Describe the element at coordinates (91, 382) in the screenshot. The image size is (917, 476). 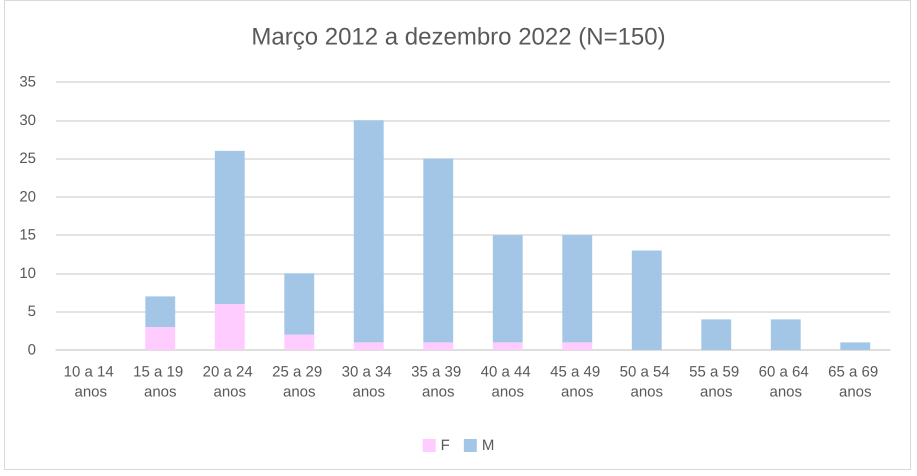
I see `x-tick-label: 10 a 14 anos` at that location.